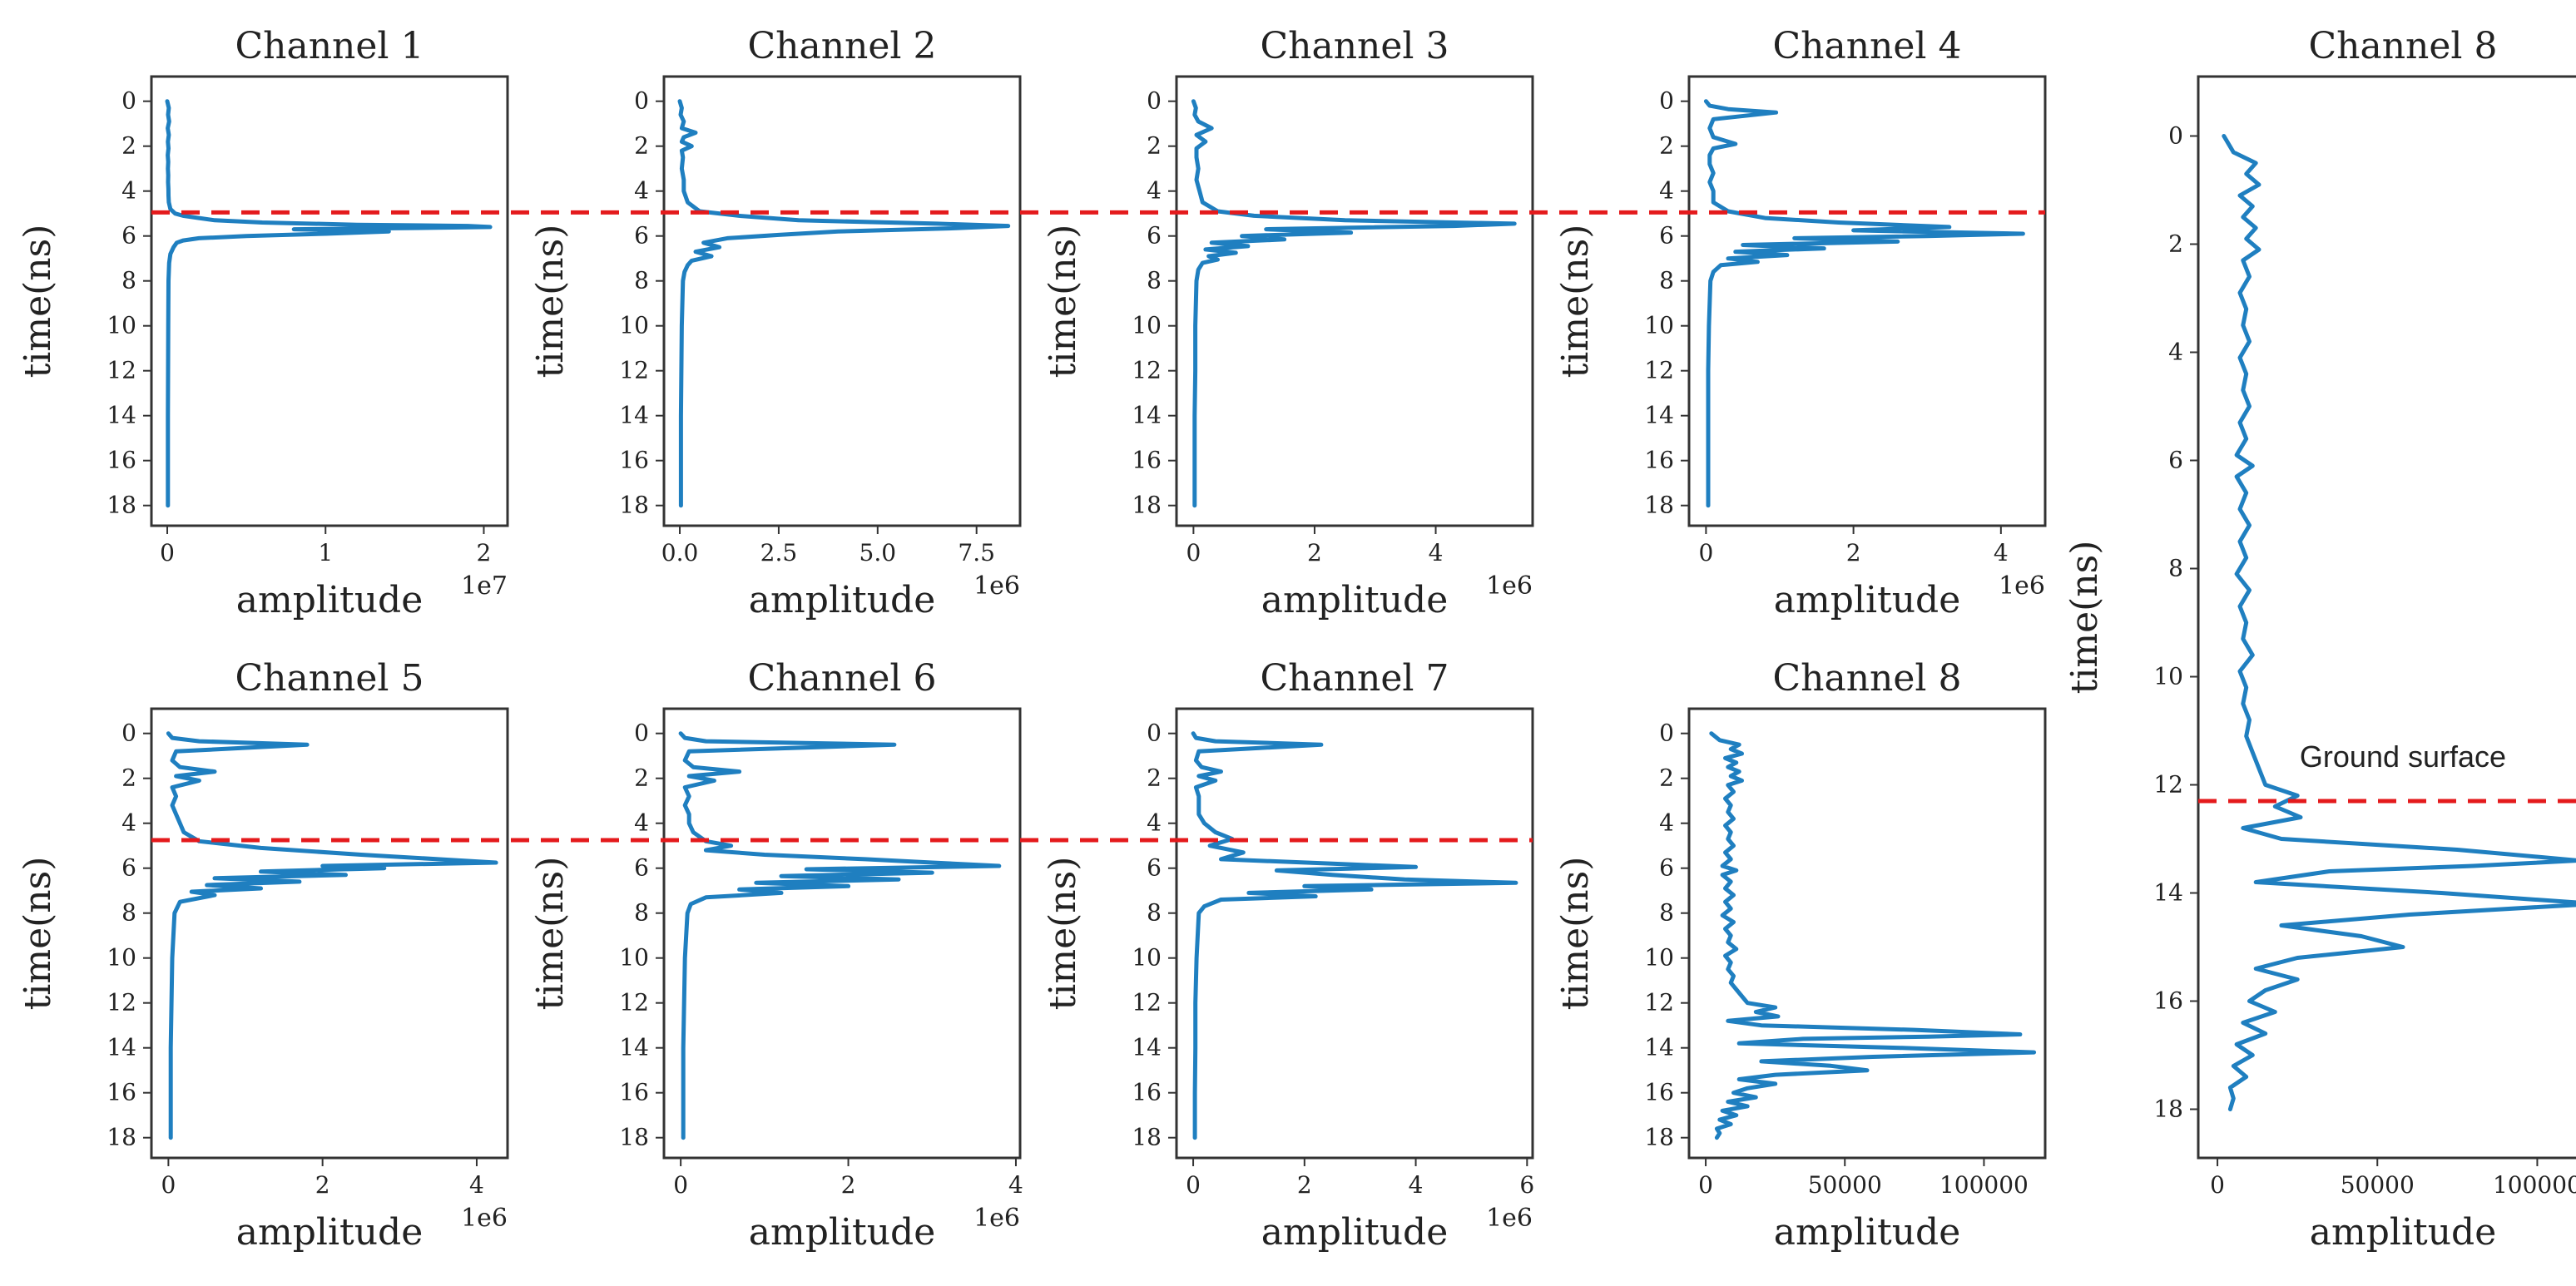  What do you see at coordinates (1873, 935) in the screenshot?
I see `trace-line-ch8-small` at bounding box center [1873, 935].